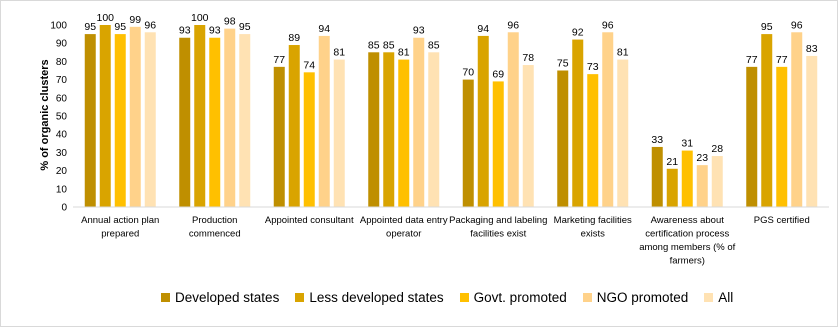 The width and height of the screenshot is (838, 327). Describe the element at coordinates (593, 234) in the screenshot. I see `category-label-line: exists` at that location.